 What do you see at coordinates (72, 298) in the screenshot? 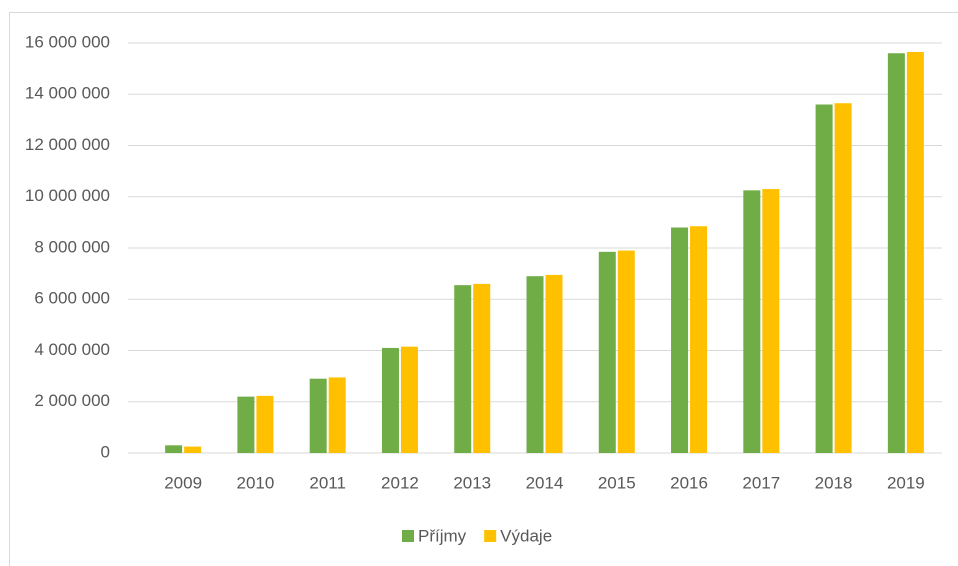
I see `y-tick-label: 6 000 000` at bounding box center [72, 298].